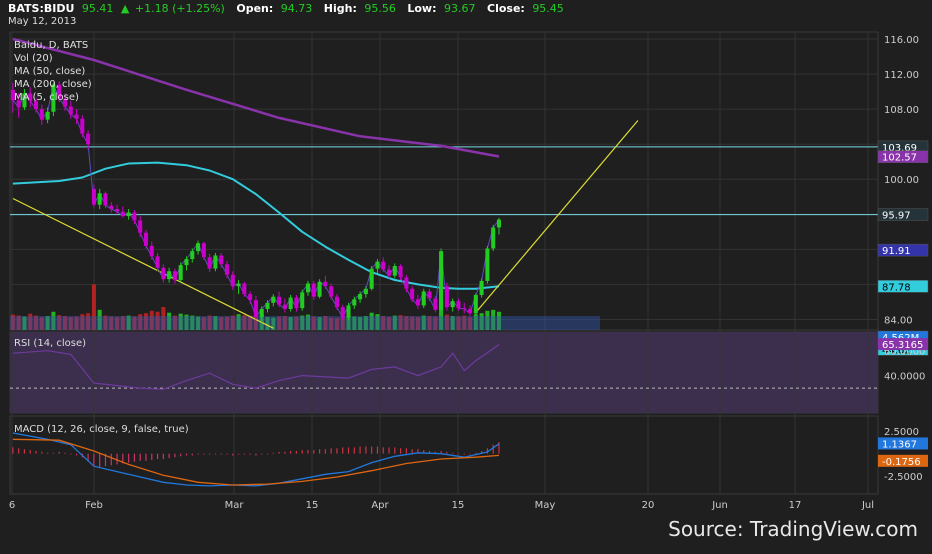 The height and width of the screenshot is (554, 932). Describe the element at coordinates (648, 505) in the screenshot. I see `time-tick-label: 20` at that location.